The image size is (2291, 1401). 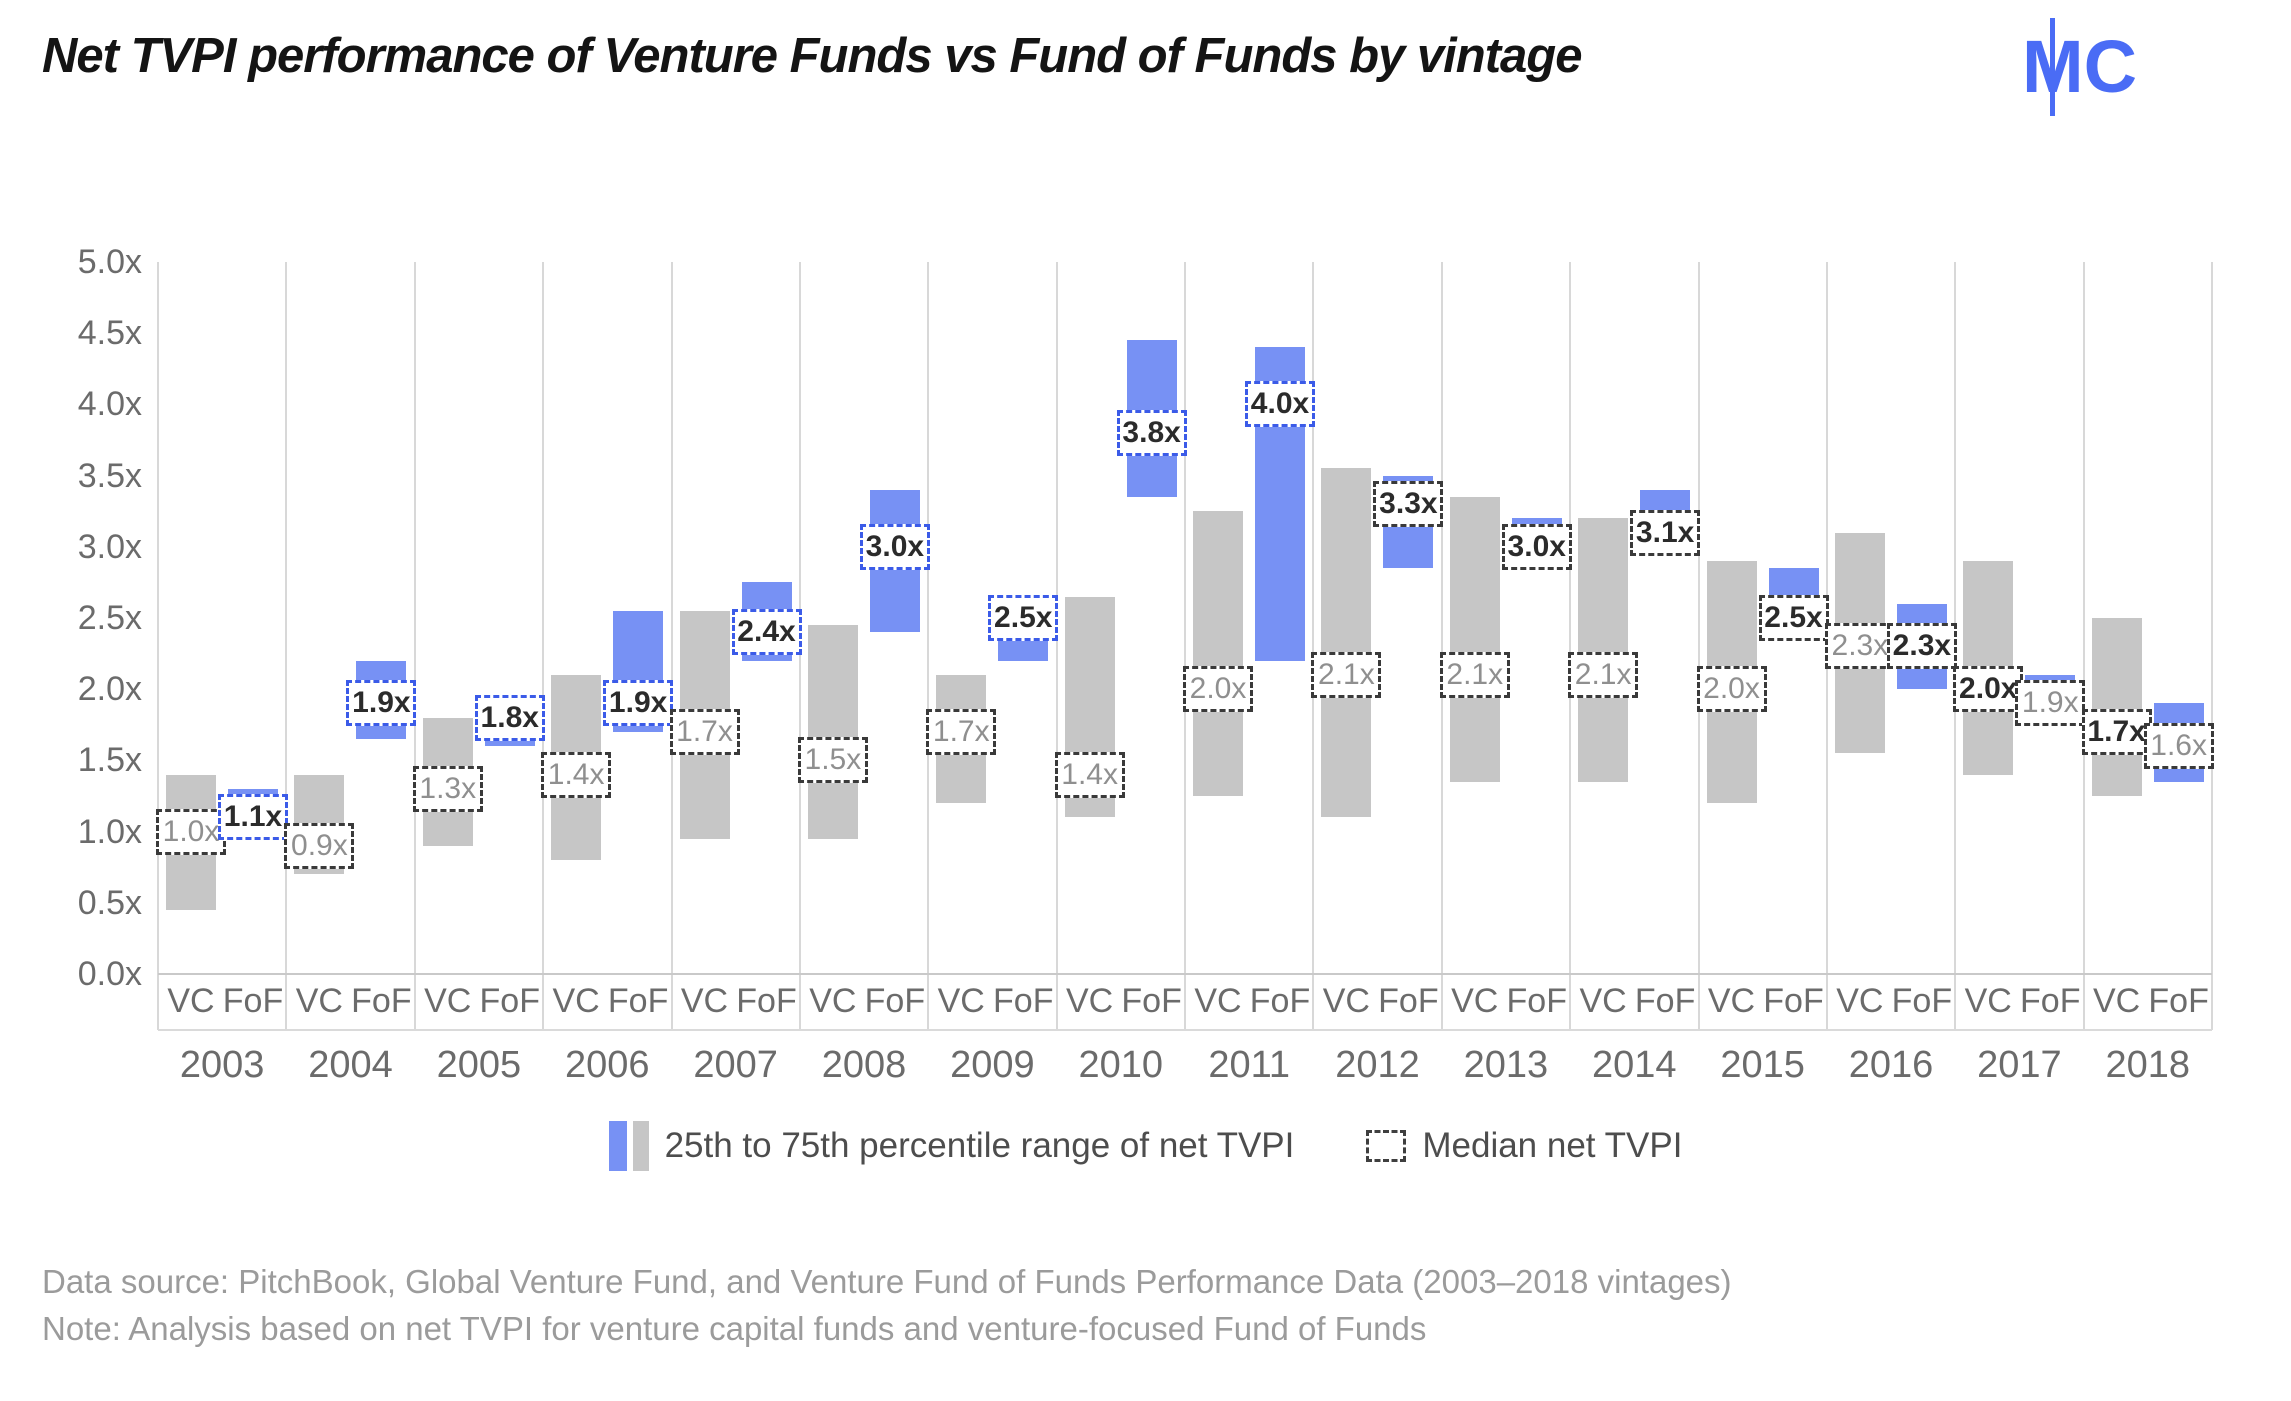 I want to click on vc-median-label: 1.3x, so click(x=447, y=788).